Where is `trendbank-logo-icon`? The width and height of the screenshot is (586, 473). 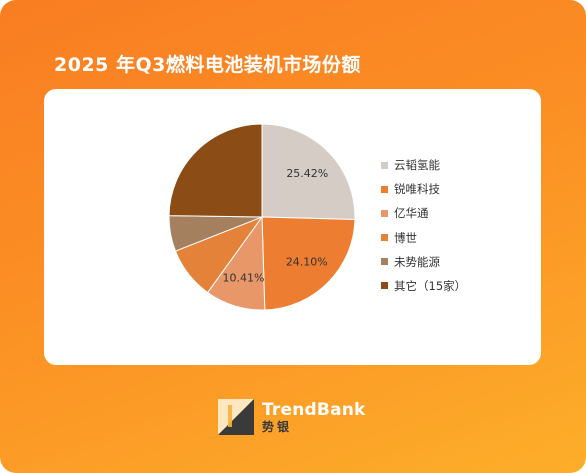 trendbank-logo-icon is located at coordinates (236, 417).